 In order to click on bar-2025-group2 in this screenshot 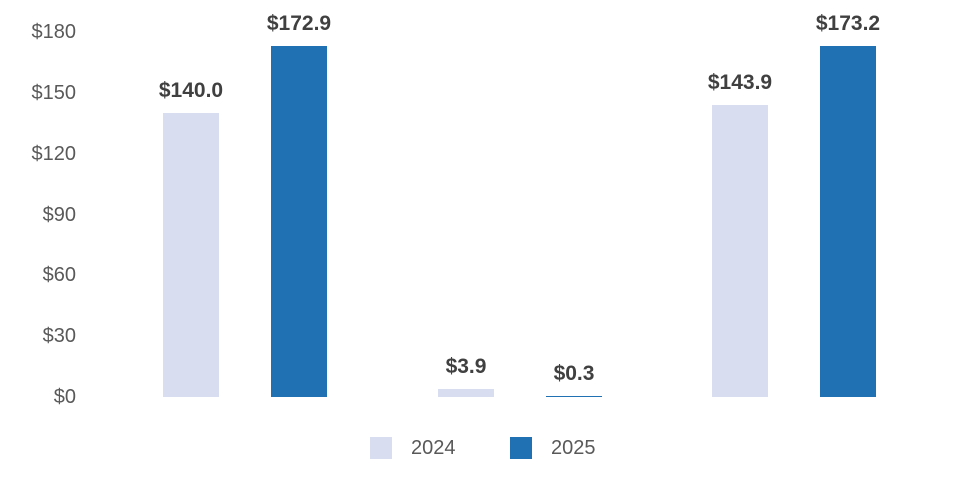, I will do `click(574, 396)`.